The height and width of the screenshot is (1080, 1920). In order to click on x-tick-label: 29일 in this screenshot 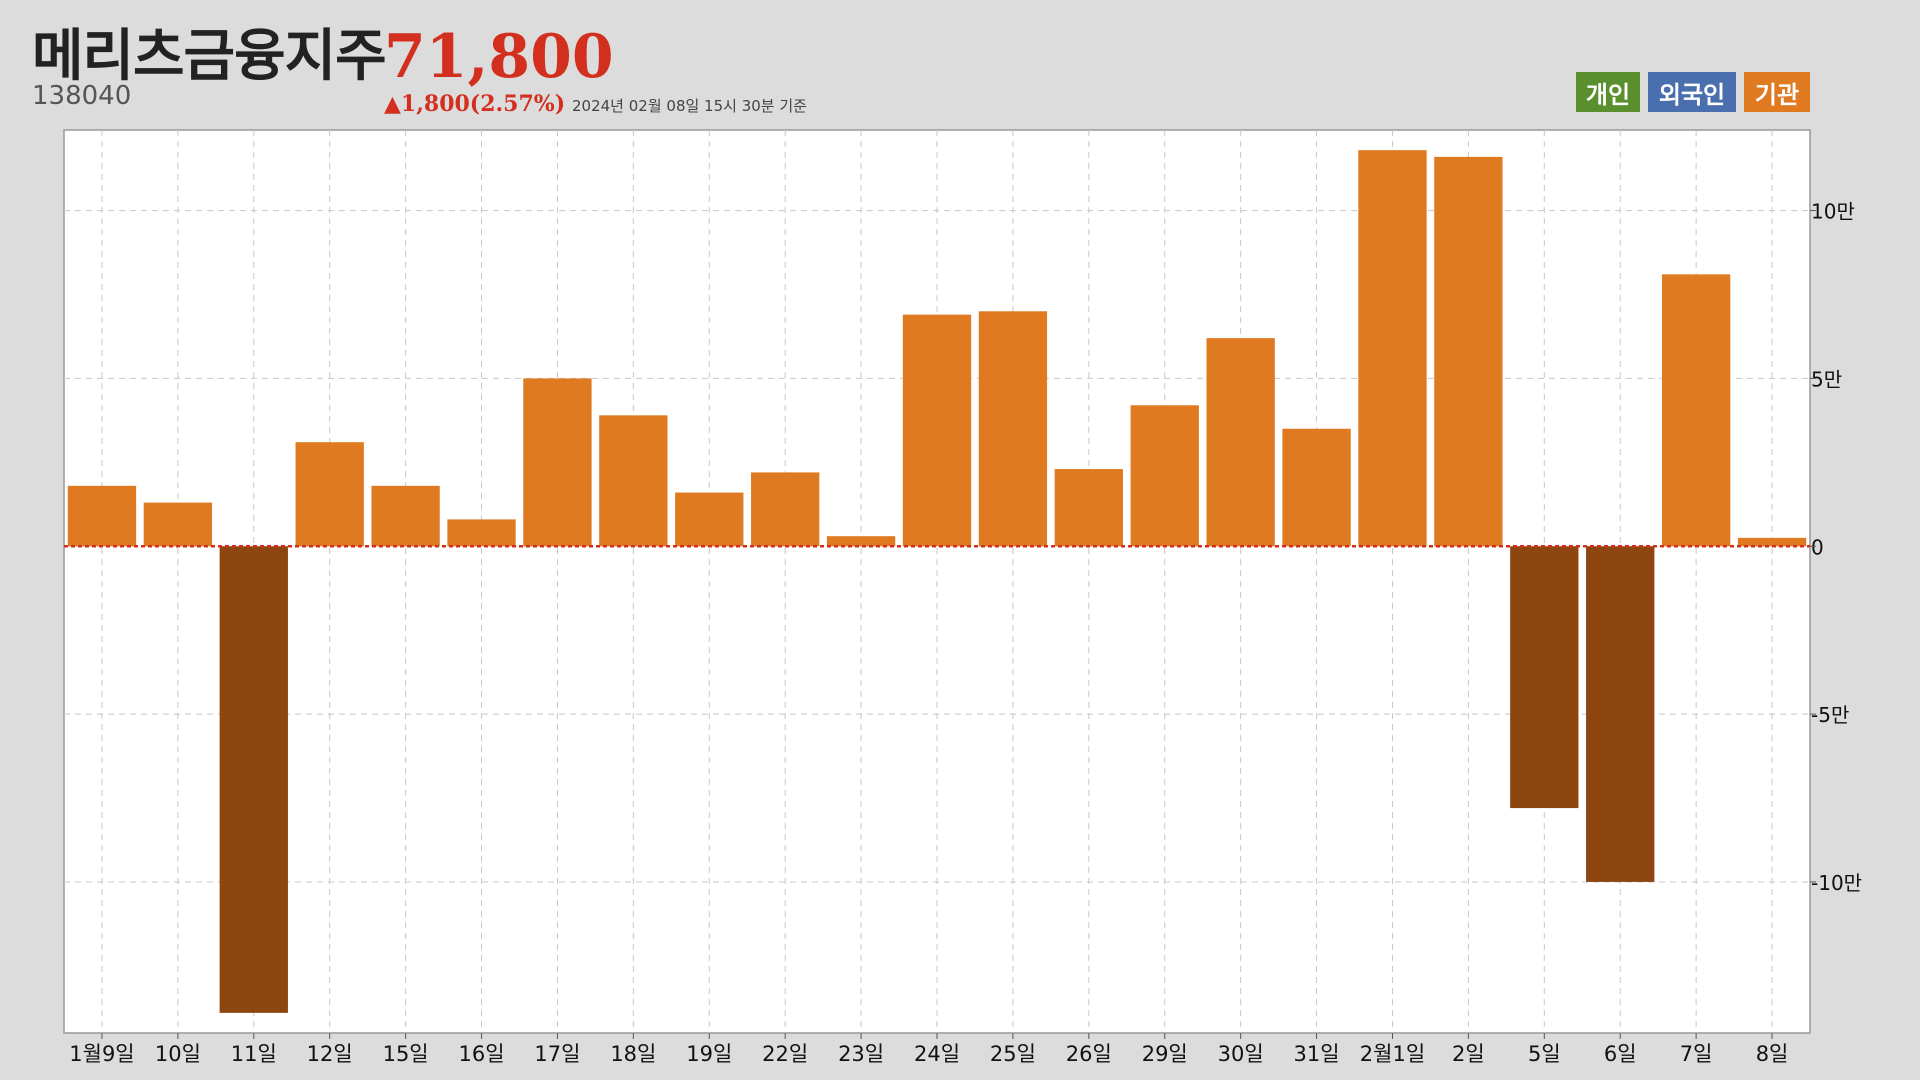, I will do `click(1165, 1054)`.